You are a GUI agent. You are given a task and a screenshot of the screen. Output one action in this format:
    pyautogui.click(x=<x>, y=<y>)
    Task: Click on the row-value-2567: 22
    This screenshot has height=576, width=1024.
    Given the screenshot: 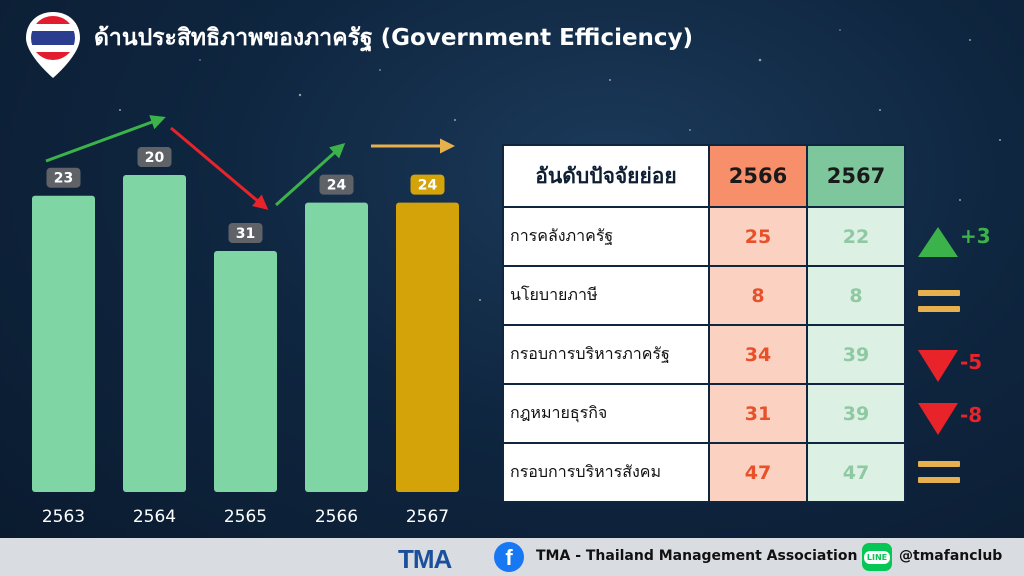 What is the action you would take?
    pyautogui.click(x=856, y=236)
    